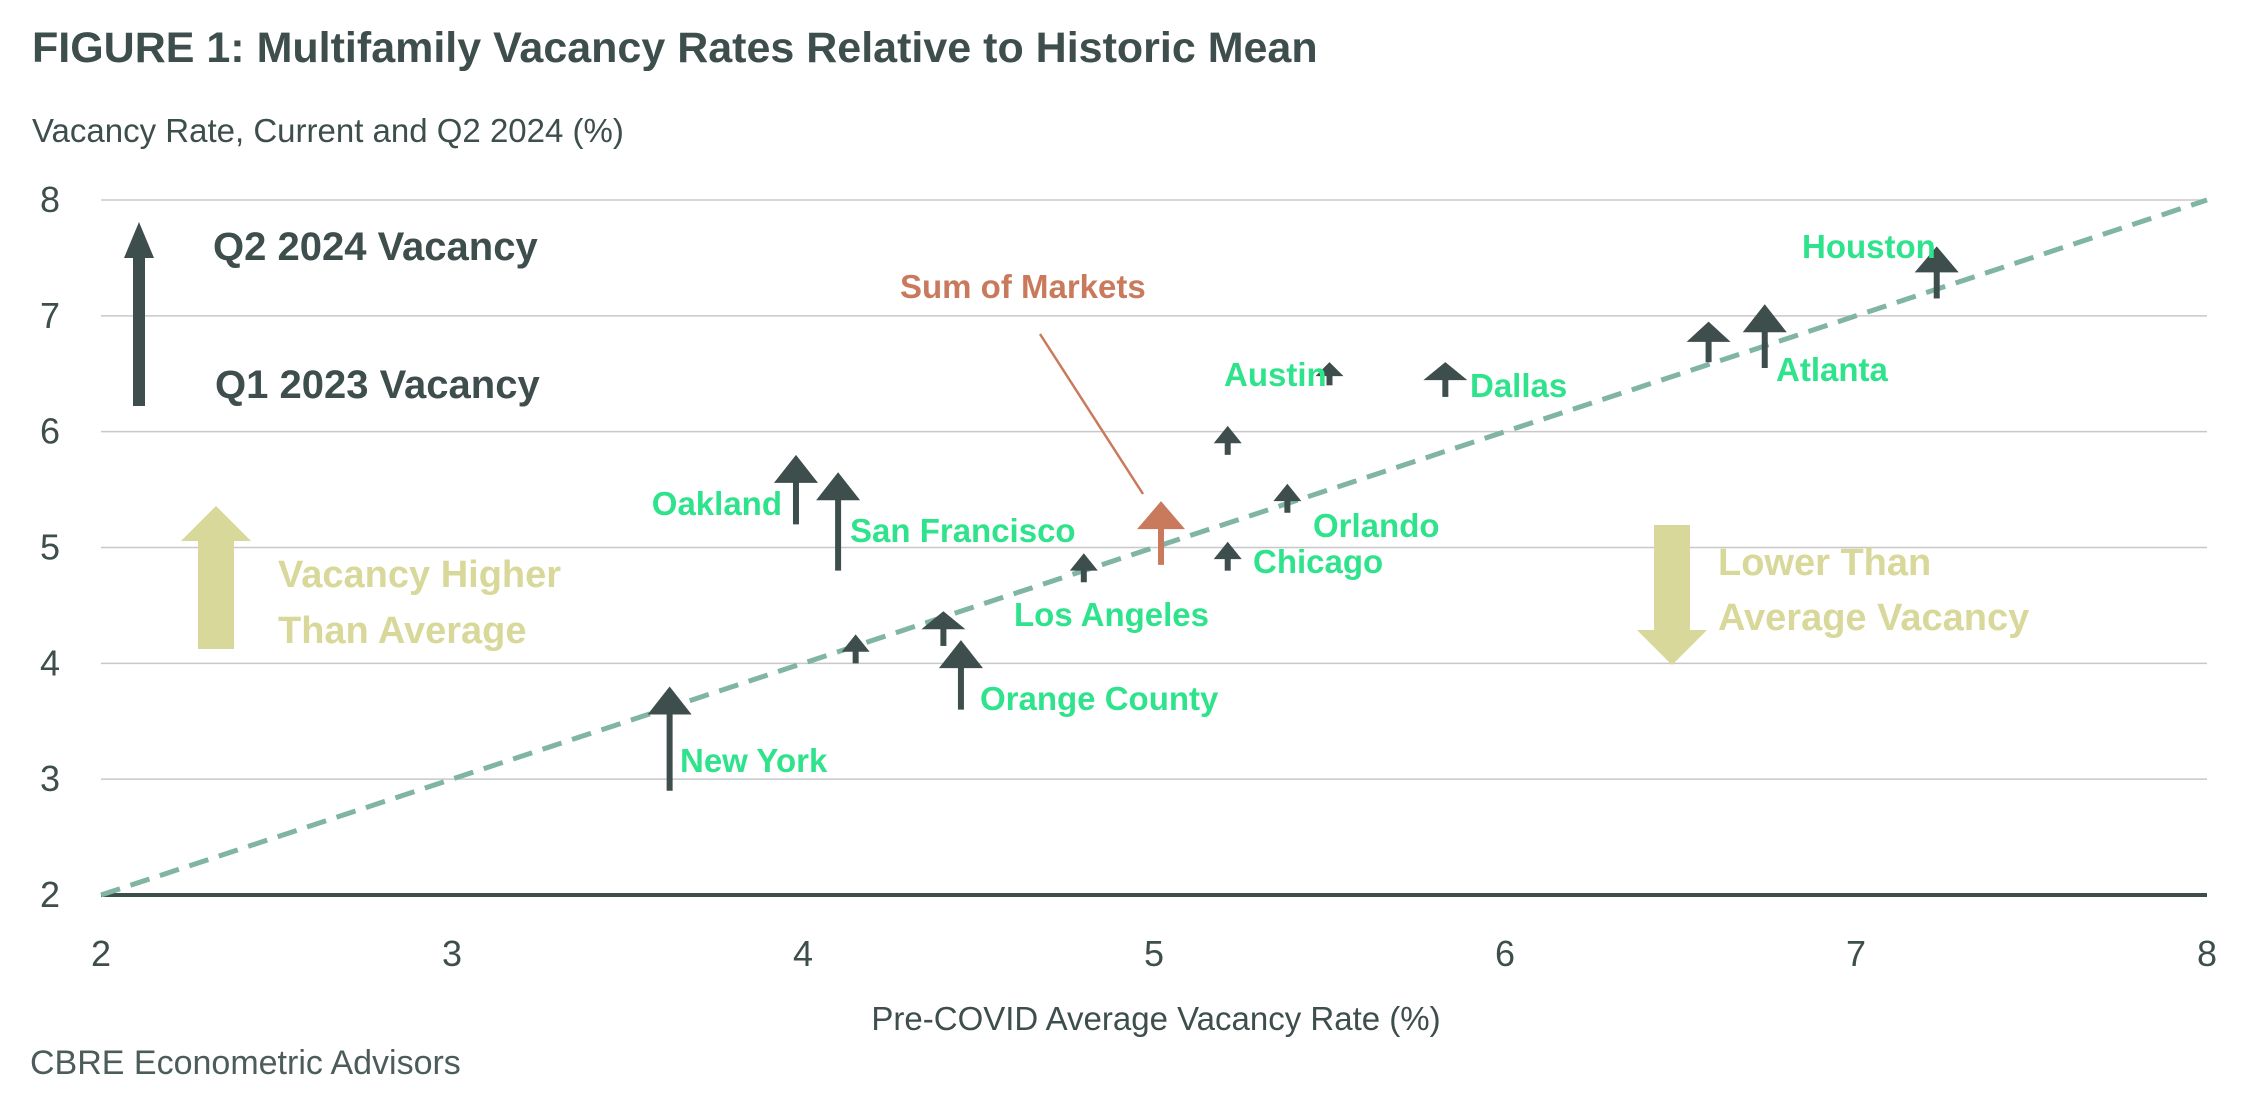  I want to click on sum-callout-line, so click(1091, 414).